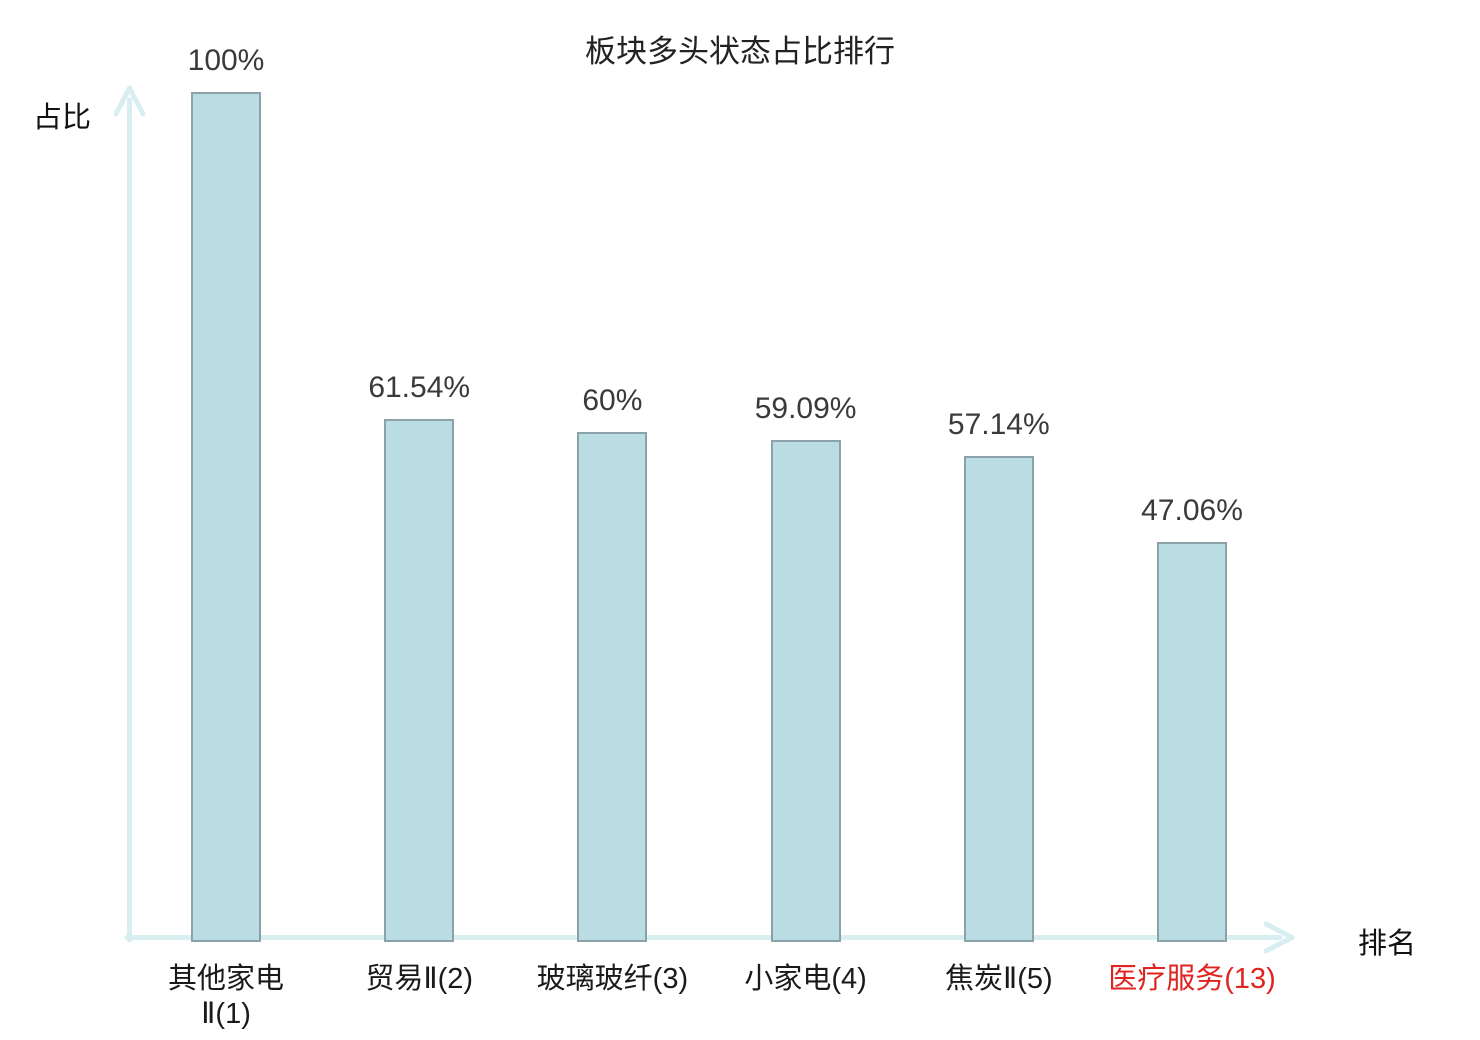 This screenshot has height=1040, width=1480. I want to click on chart-title: 板块多头状态占比排行, so click(740, 51).